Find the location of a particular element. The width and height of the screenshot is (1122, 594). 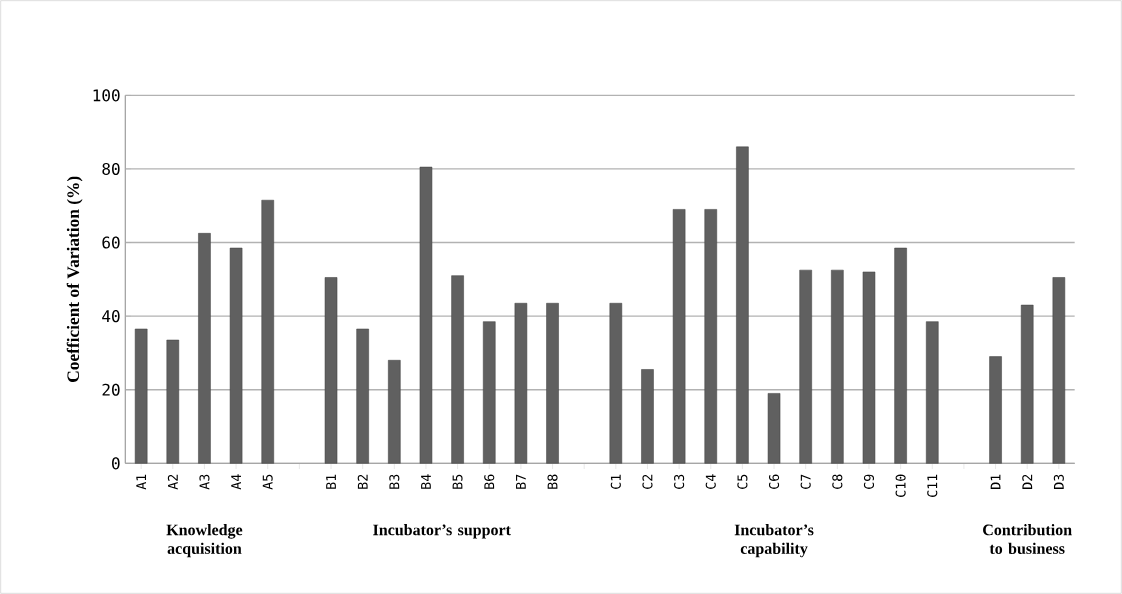

x-tick-label: A3 is located at coordinates (204, 482).